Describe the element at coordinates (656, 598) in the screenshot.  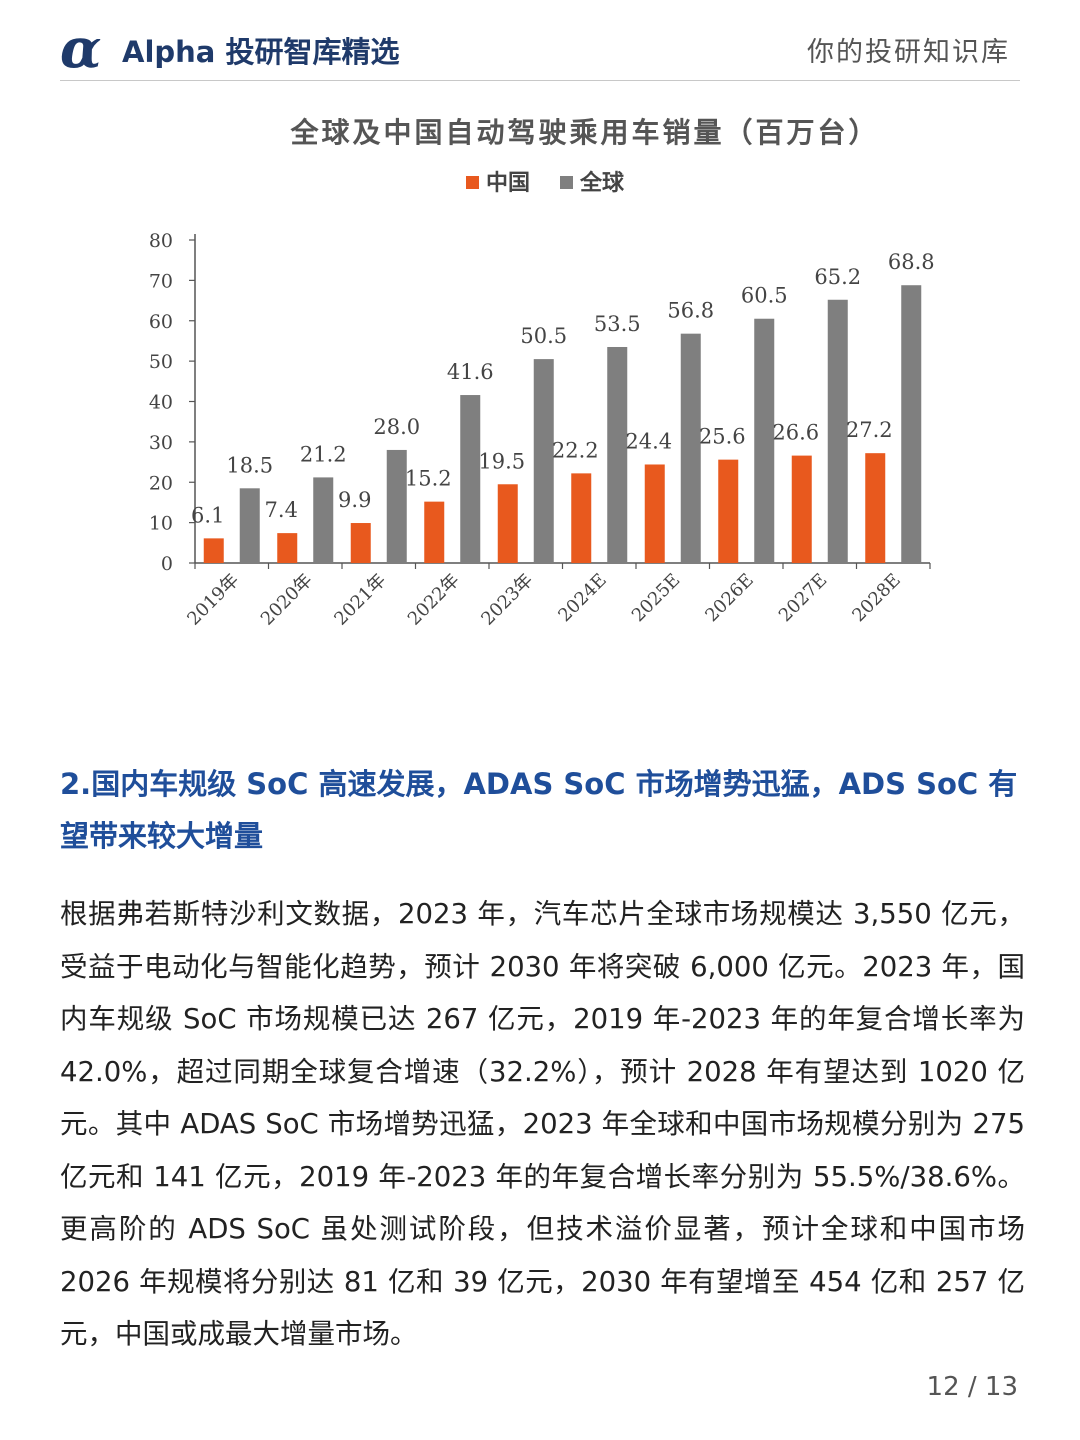
I see `x-tick-label-6: 2025E` at that location.